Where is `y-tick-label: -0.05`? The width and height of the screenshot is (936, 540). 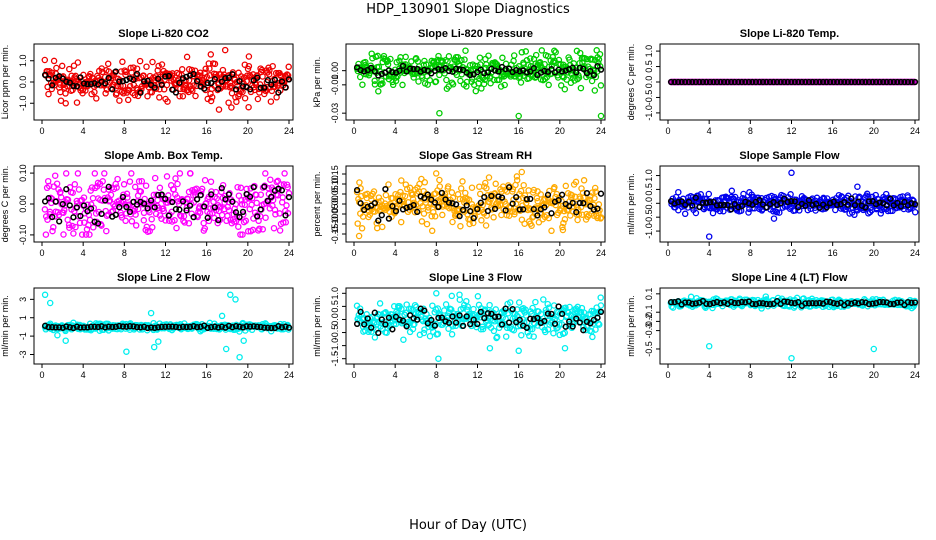
y-tick-label: -0.05 is located at coordinates (335, 214).